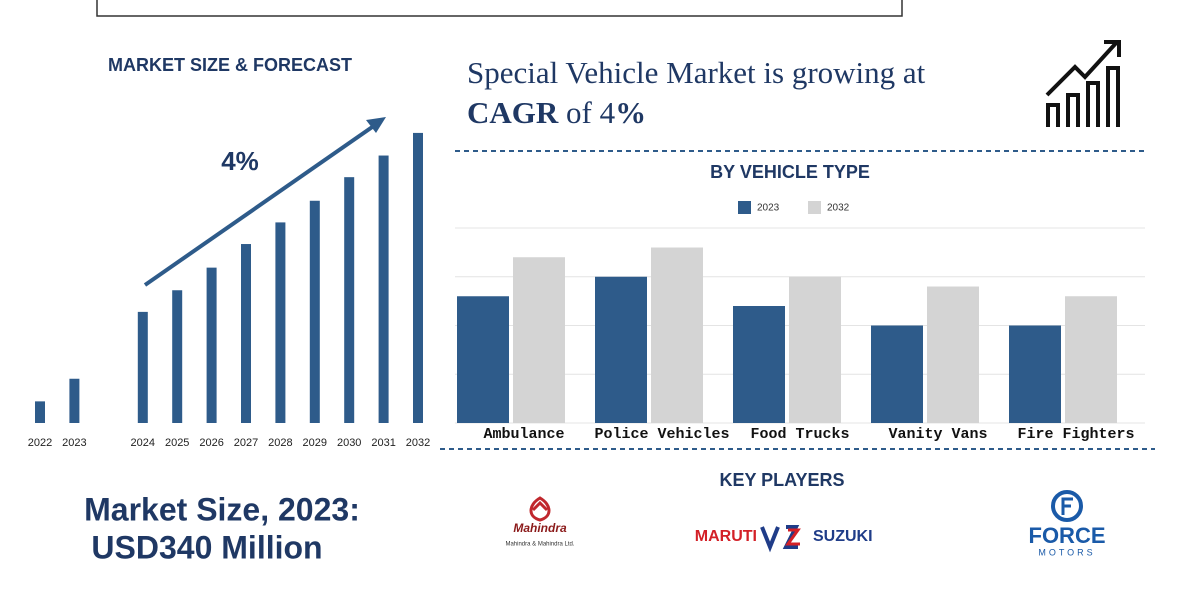 This screenshot has width=1200, height=600. Describe the element at coordinates (246, 443) in the screenshot. I see `x-tick-label: 2027` at that location.